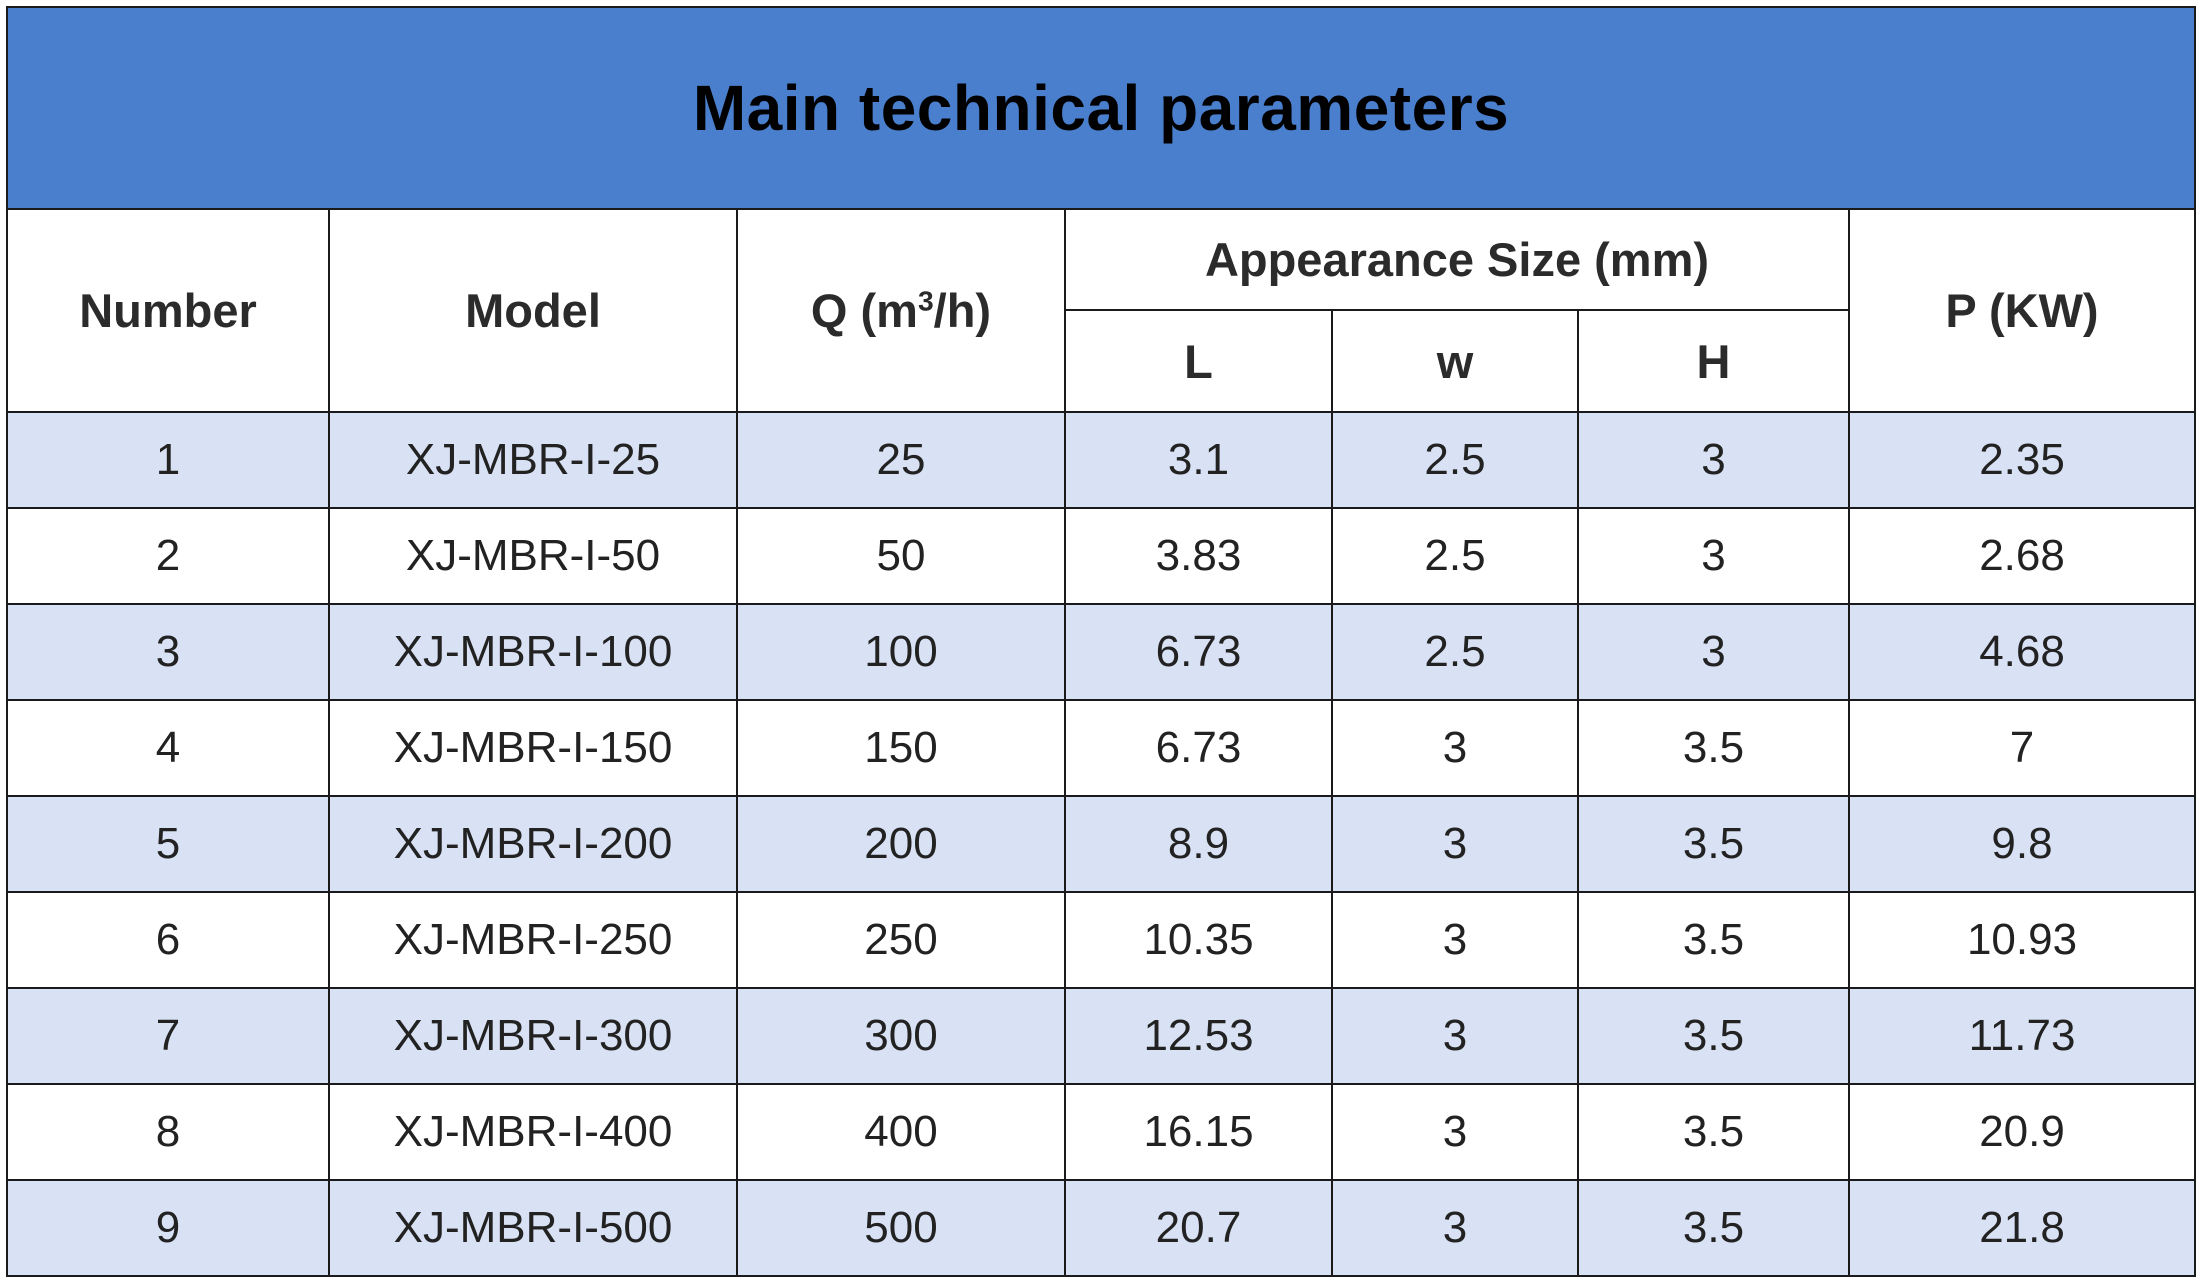 This screenshot has height=1281, width=2200. I want to click on table-row: 9 XJ-MBR-I-500 500 20.7 3 3.5 21.8, so click(1101, 1228).